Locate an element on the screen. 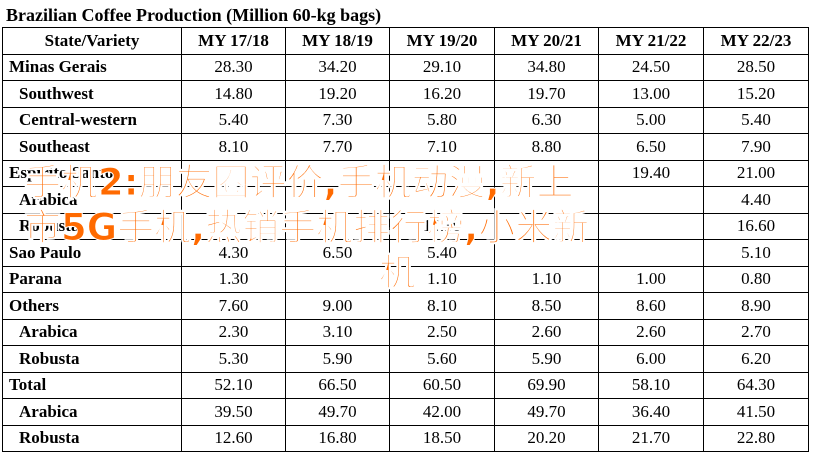 This screenshot has width=814, height=452. column-header: MY 20/21 is located at coordinates (546, 41).